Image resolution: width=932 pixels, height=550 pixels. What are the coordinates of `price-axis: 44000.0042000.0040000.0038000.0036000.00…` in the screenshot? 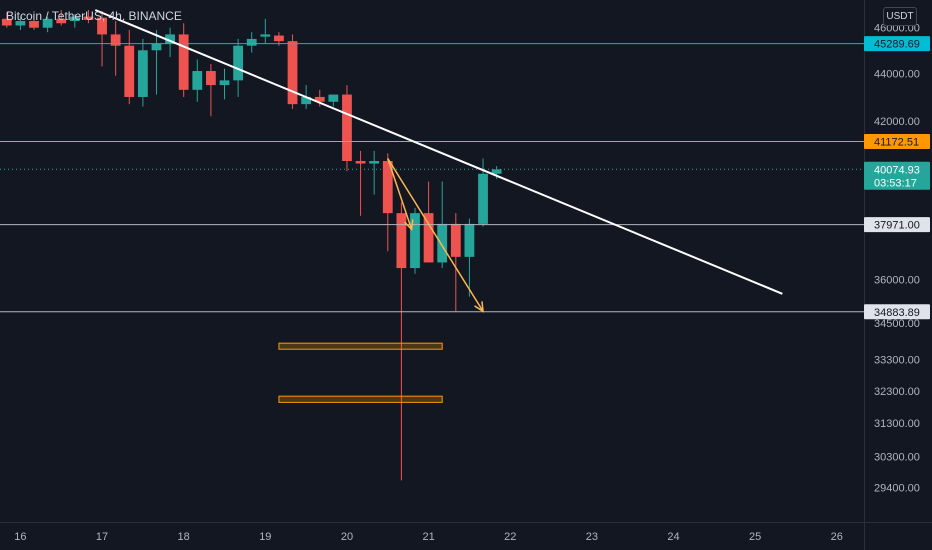 It's located at (898, 261).